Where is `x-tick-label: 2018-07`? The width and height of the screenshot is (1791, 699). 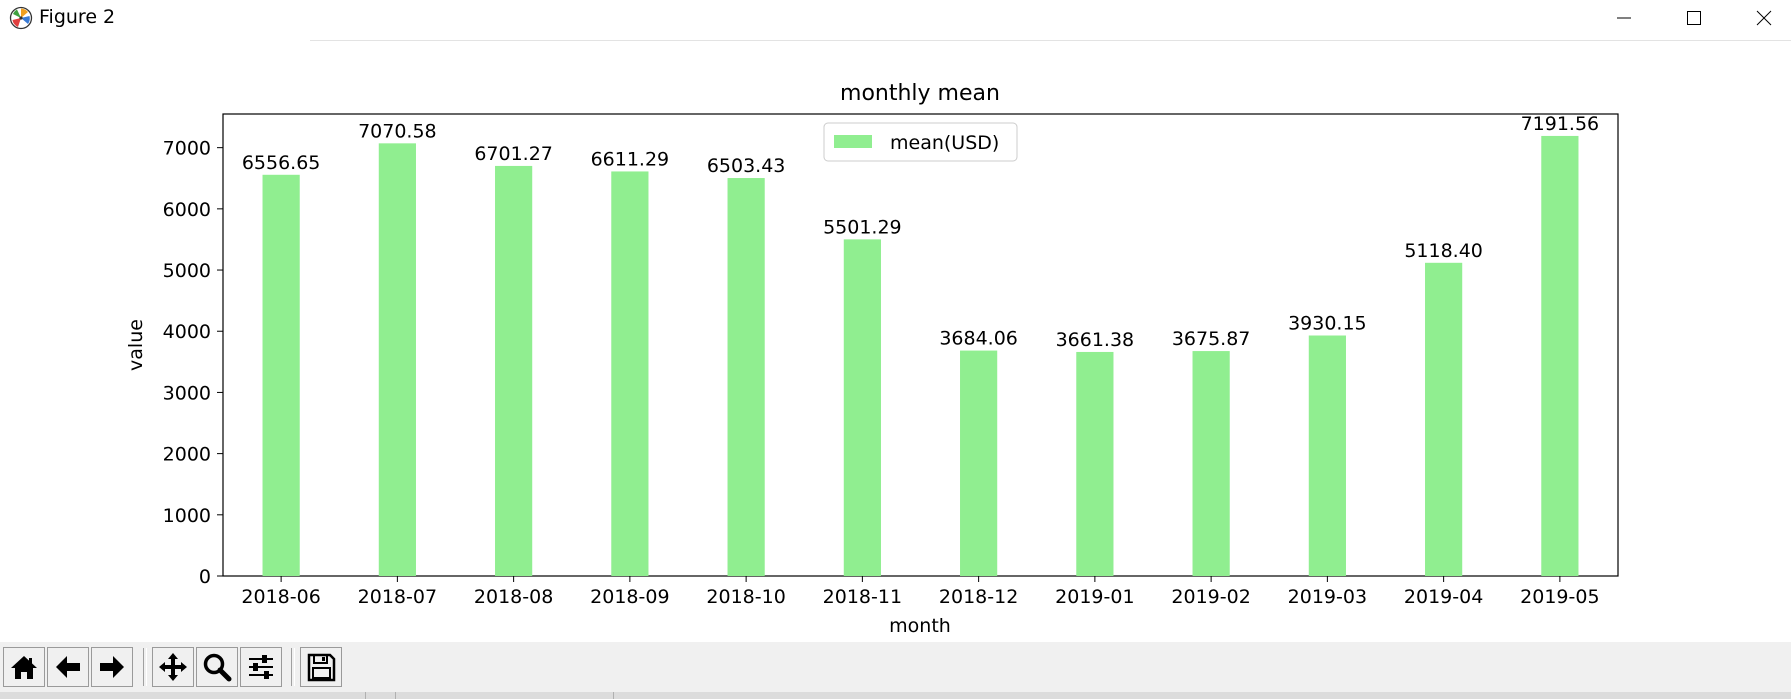
x-tick-label: 2018-07 is located at coordinates (397, 597).